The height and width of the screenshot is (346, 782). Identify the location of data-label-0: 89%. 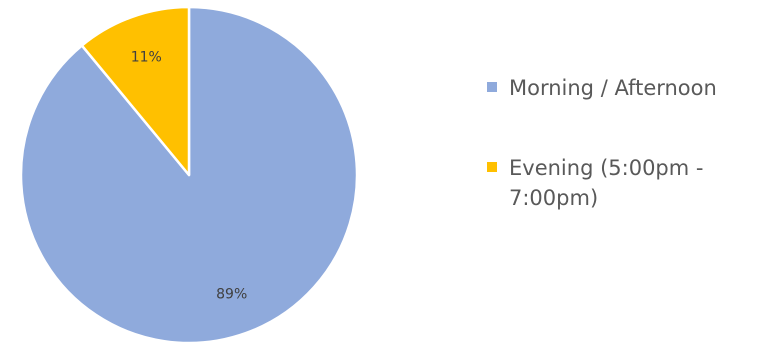
(231, 295).